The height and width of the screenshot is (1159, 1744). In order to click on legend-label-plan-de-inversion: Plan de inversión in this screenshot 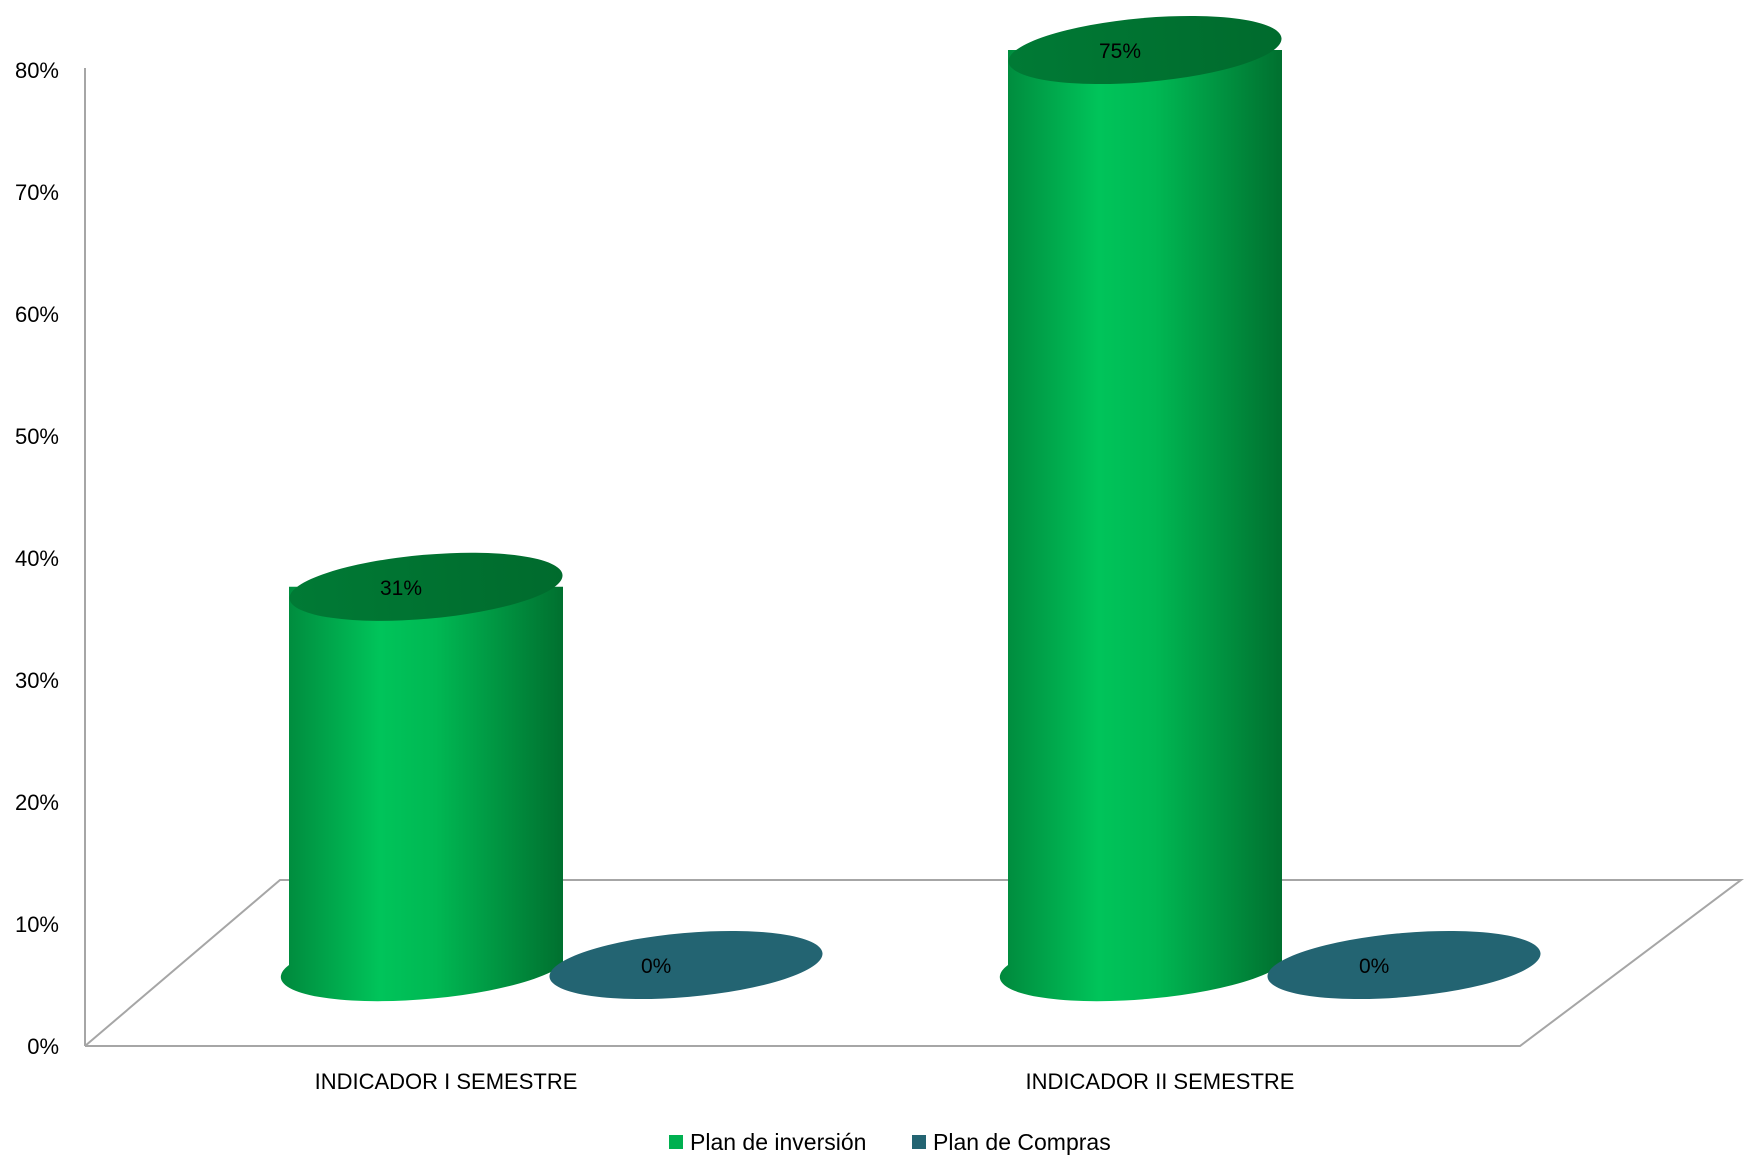, I will do `click(778, 1142)`.